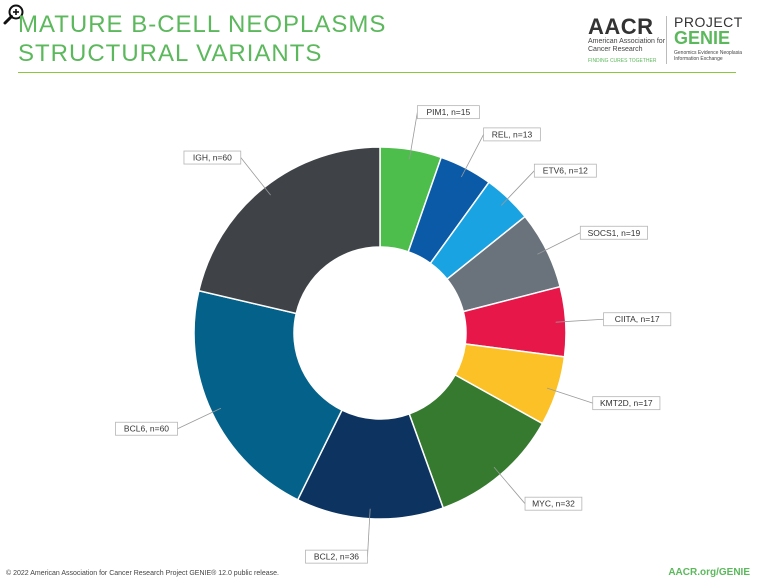 The height and width of the screenshot is (585, 760). I want to click on data-label-bcl2: BCL2, n=36, so click(336, 557).